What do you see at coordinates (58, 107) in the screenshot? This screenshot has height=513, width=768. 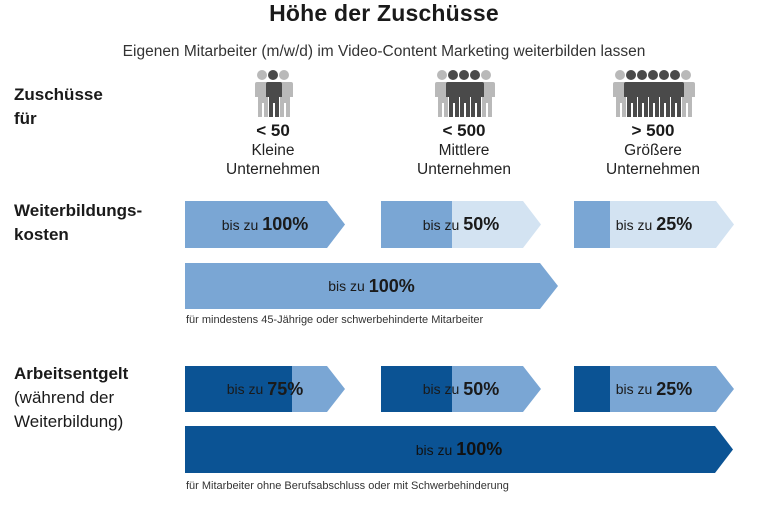 I see `row-label-zuschuesse: Zuschüsse für` at bounding box center [58, 107].